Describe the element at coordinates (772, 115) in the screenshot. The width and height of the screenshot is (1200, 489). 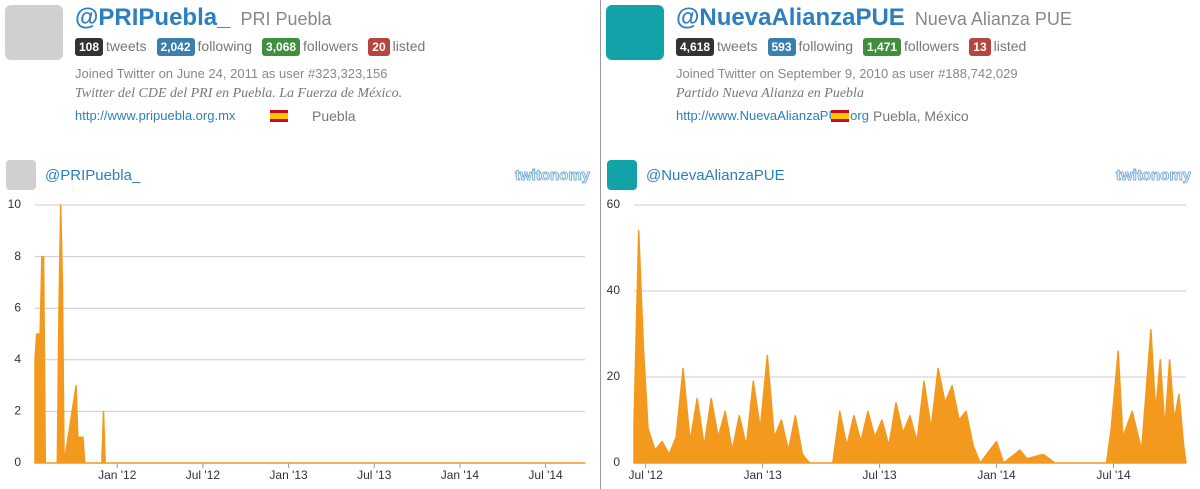
I see `url: http://www.NuevaAlianzaPUE.org` at that location.